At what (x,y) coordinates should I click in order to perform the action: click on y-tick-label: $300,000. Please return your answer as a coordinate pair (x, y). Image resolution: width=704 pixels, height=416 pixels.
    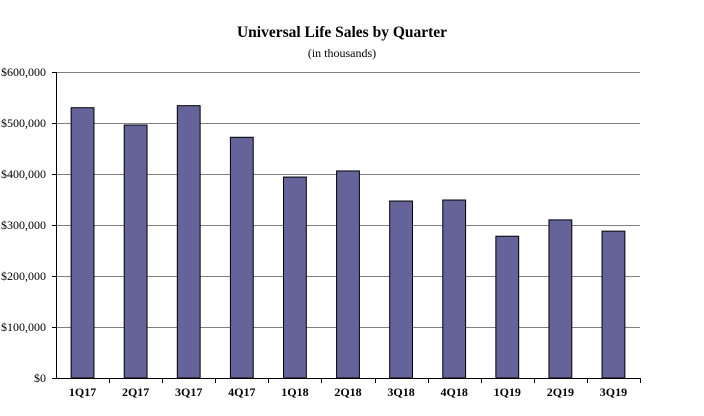
    Looking at the image, I should click on (23, 225).